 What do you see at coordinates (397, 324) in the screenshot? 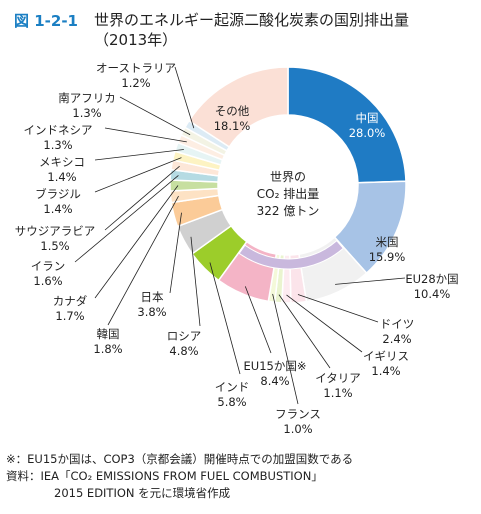
I see `slice-label-4: ドイツ` at bounding box center [397, 324].